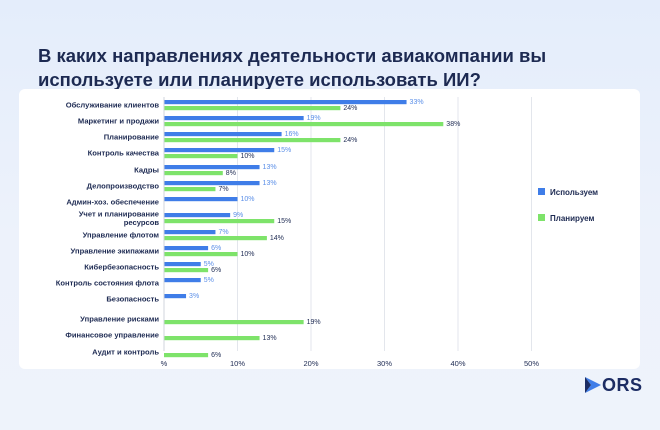 The width and height of the screenshot is (660, 430). Describe the element at coordinates (310, 363) in the screenshot. I see `x-tick-label: 20%` at that location.